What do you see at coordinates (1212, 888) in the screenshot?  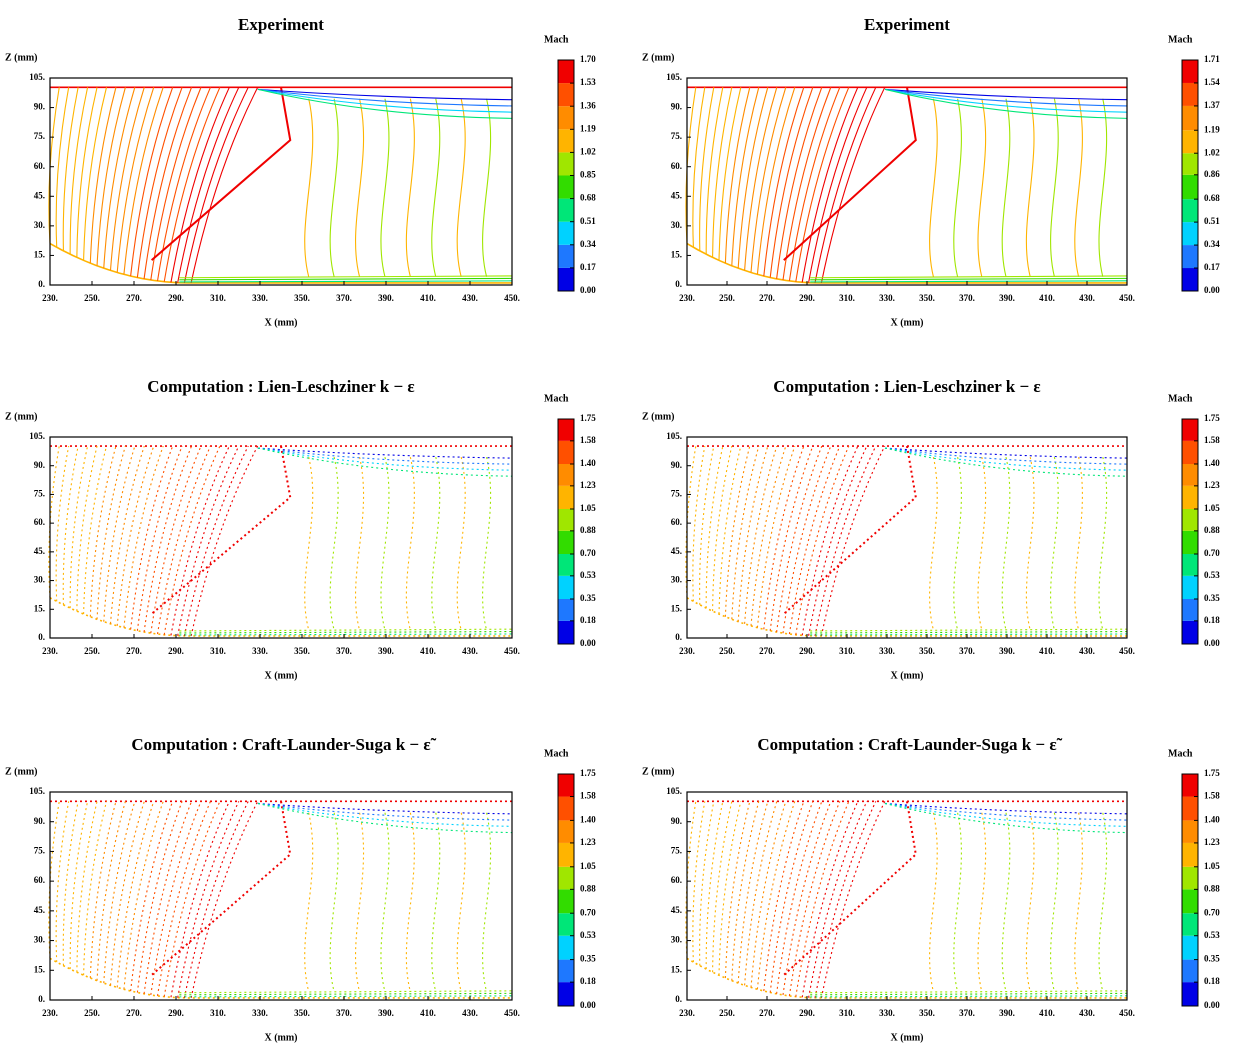 I see `colorbar-tick-label: 0.88` at bounding box center [1212, 888].